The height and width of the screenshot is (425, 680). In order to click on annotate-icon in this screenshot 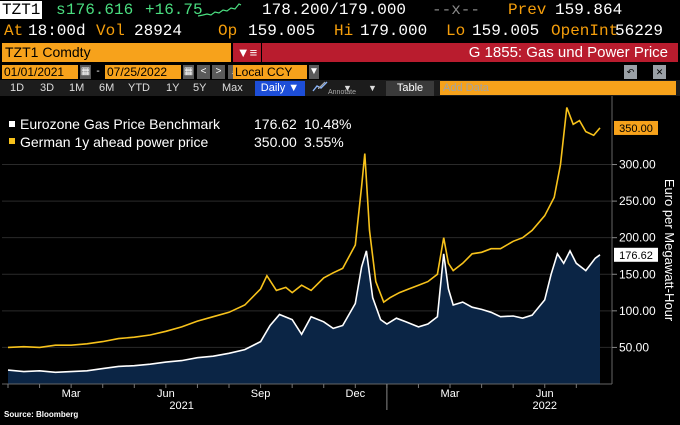, I will do `click(322, 85)`.